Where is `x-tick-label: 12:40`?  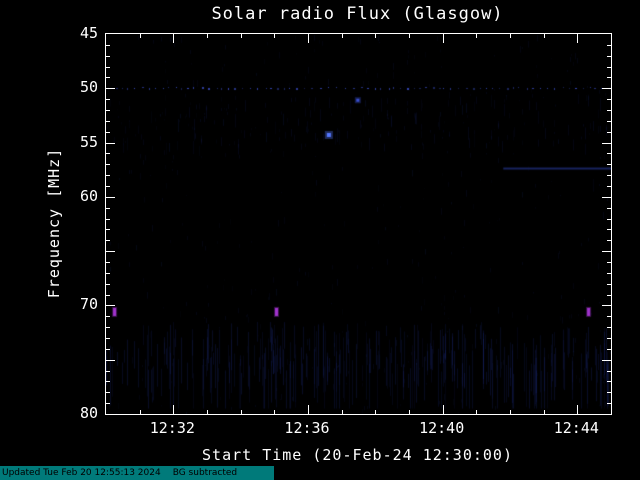 x-tick-label: 12:40 is located at coordinates (442, 428).